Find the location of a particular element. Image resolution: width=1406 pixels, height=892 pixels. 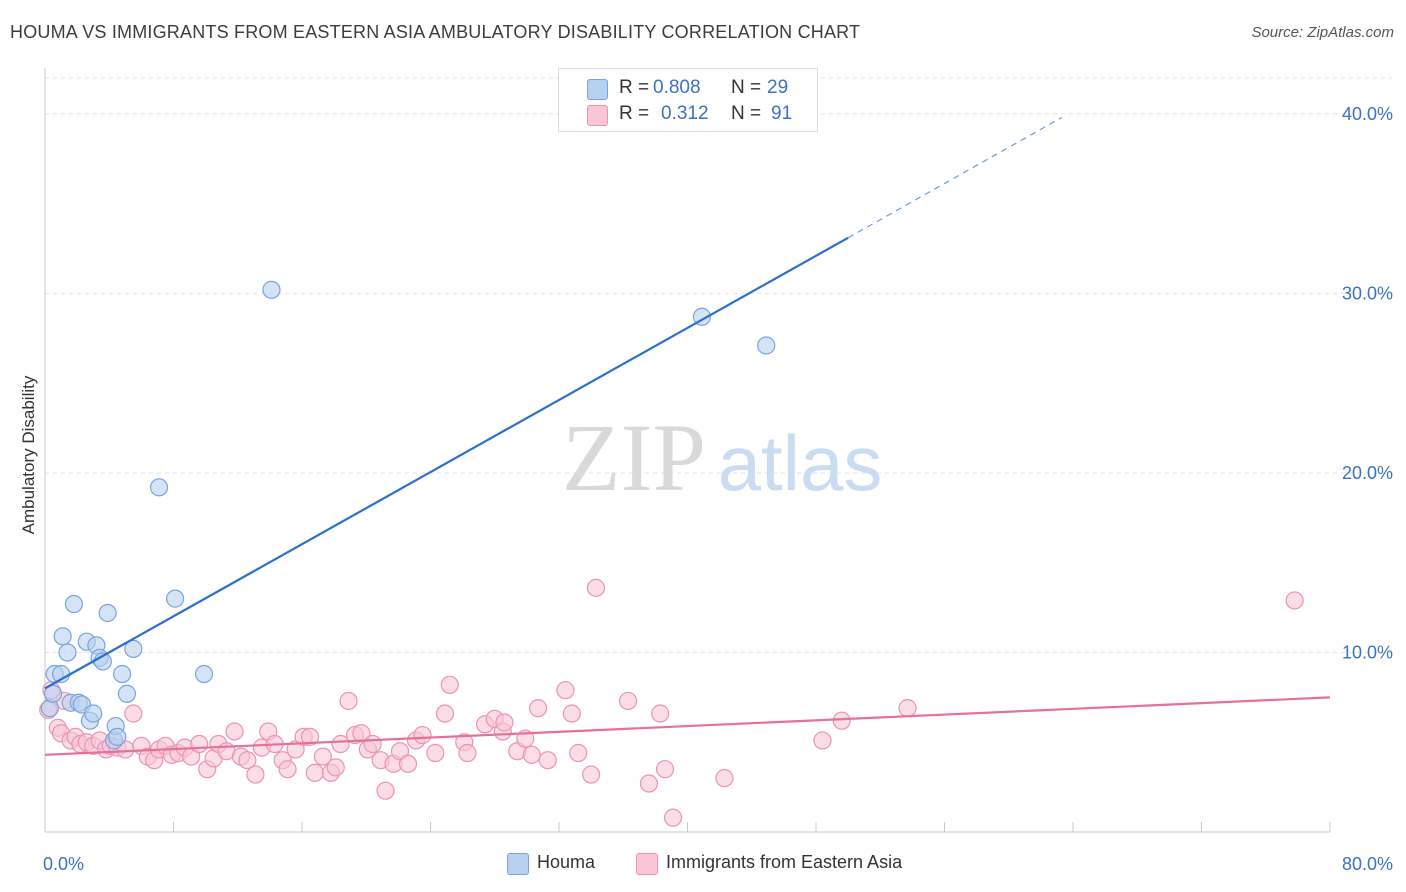

r-value: 0.312 is located at coordinates (685, 113).